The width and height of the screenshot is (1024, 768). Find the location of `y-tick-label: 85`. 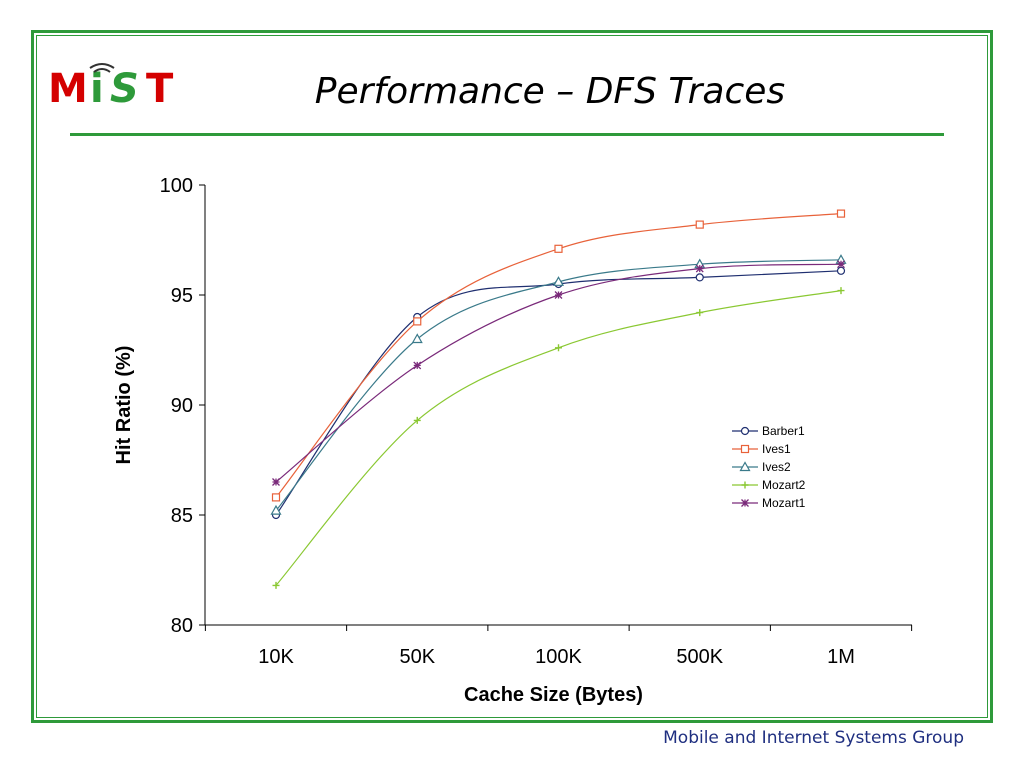

y-tick-label: 85 is located at coordinates (182, 516).